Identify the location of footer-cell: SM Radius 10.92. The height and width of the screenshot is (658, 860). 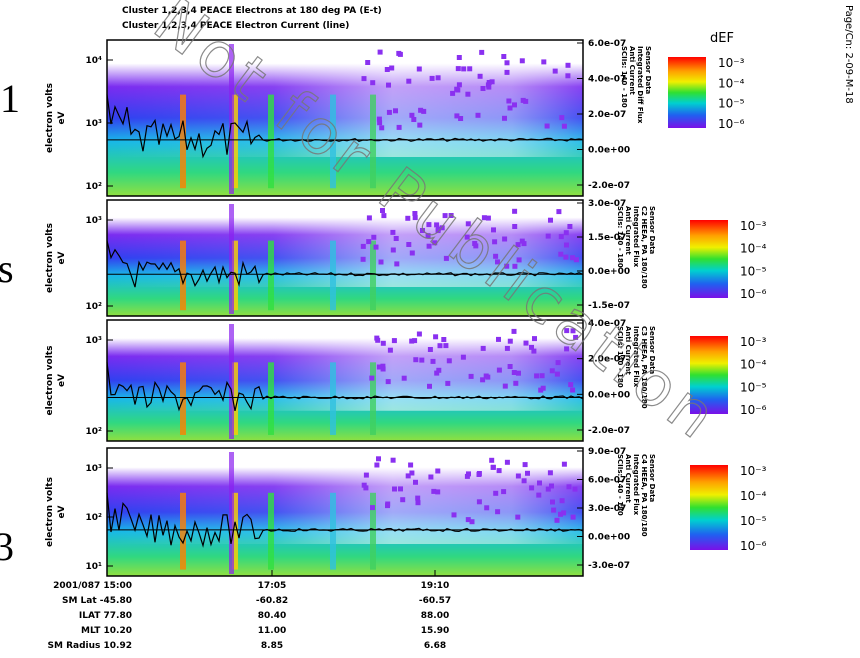
(90, 646).